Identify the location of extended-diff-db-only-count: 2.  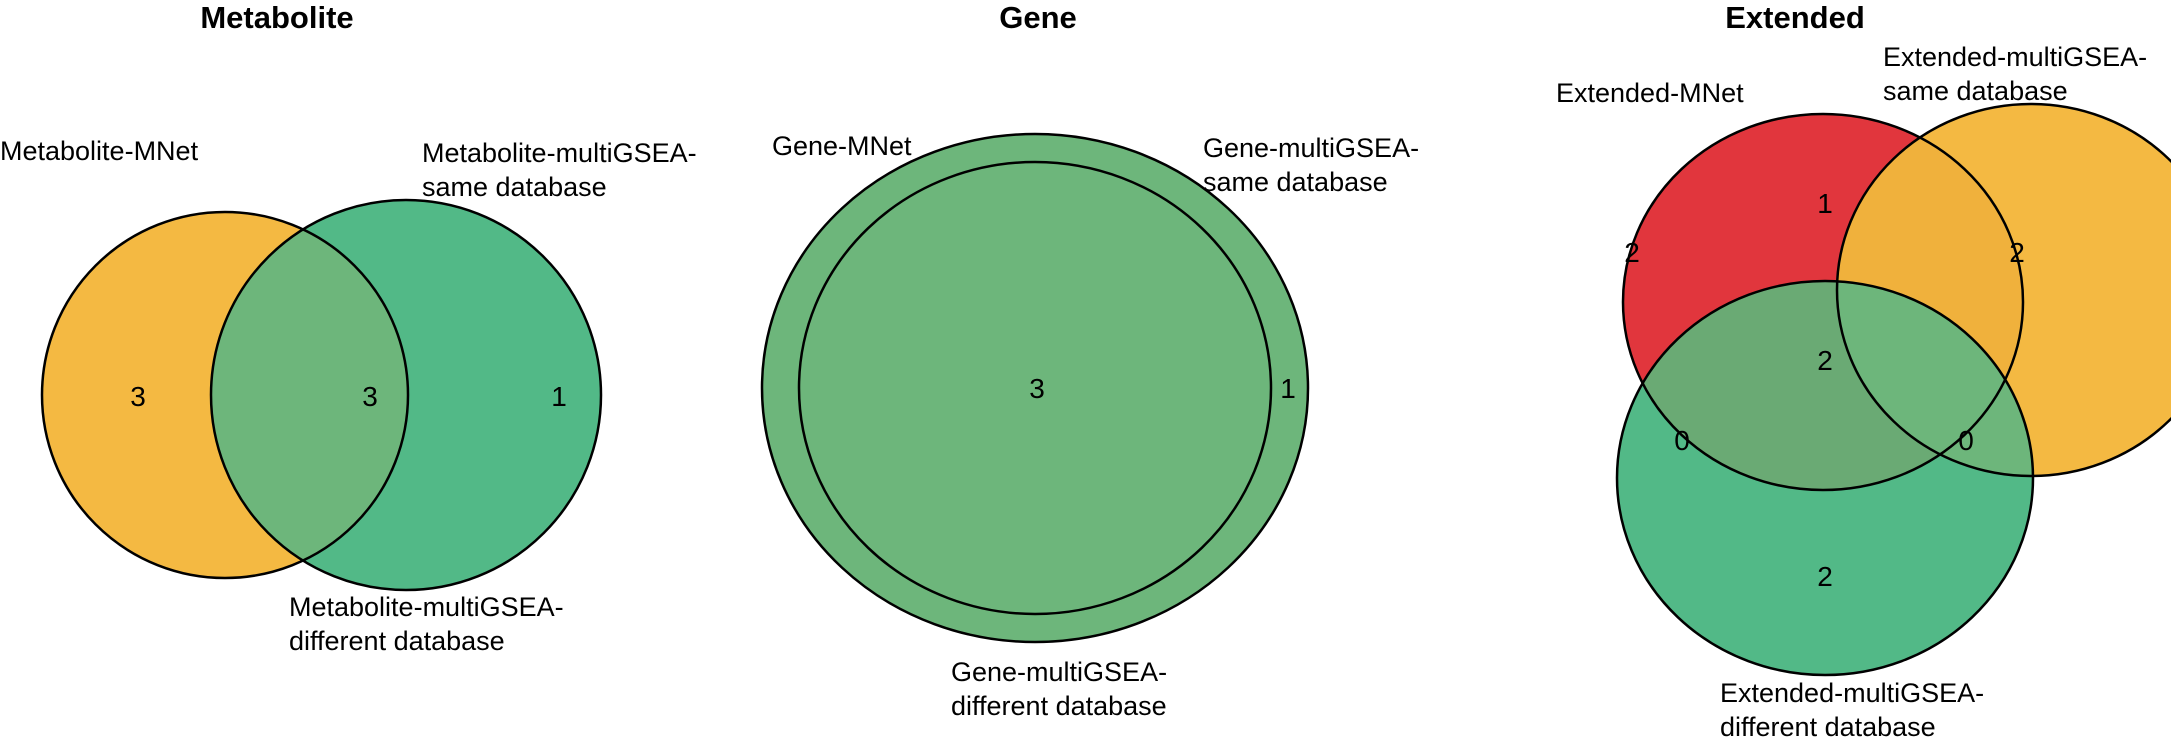
(1825, 576).